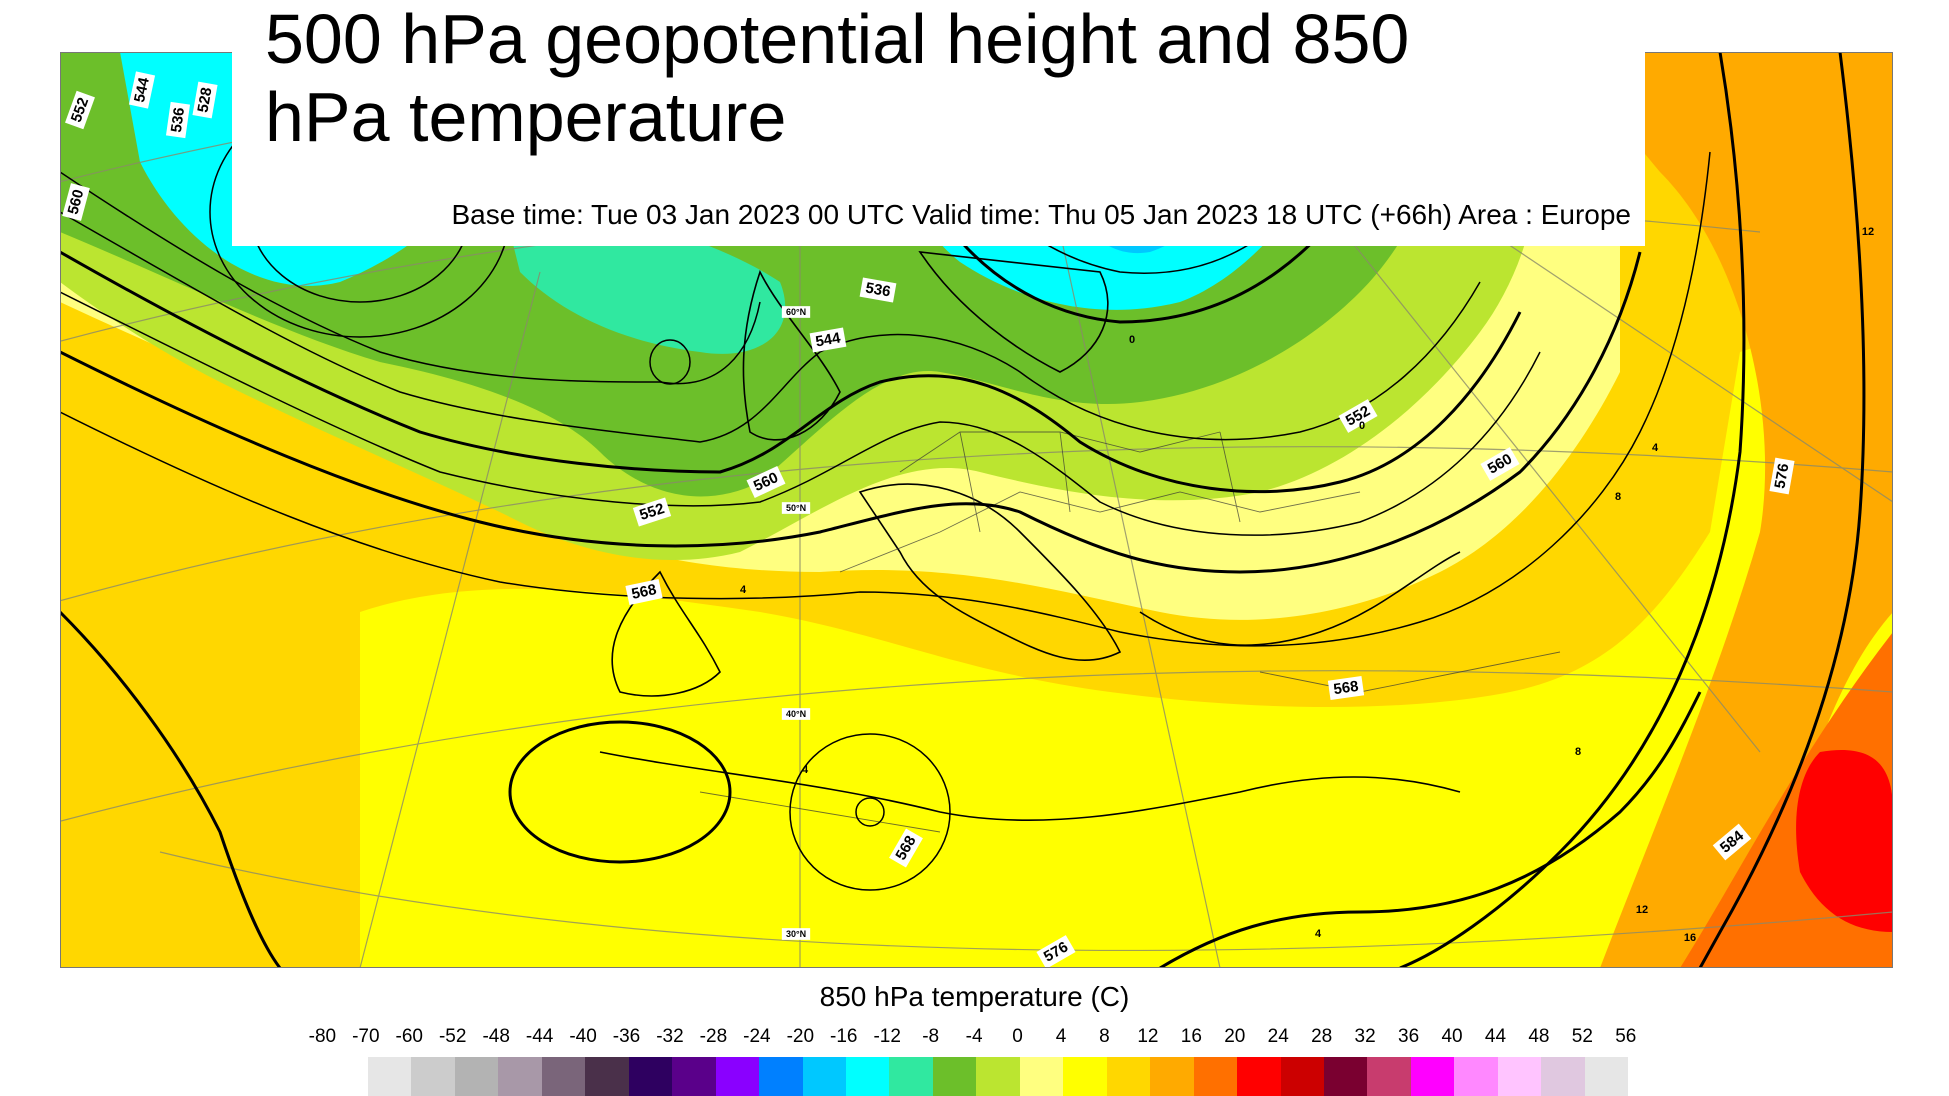 The height and width of the screenshot is (1096, 1949). I want to click on legend-tick-label: 56, so click(1626, 1036).